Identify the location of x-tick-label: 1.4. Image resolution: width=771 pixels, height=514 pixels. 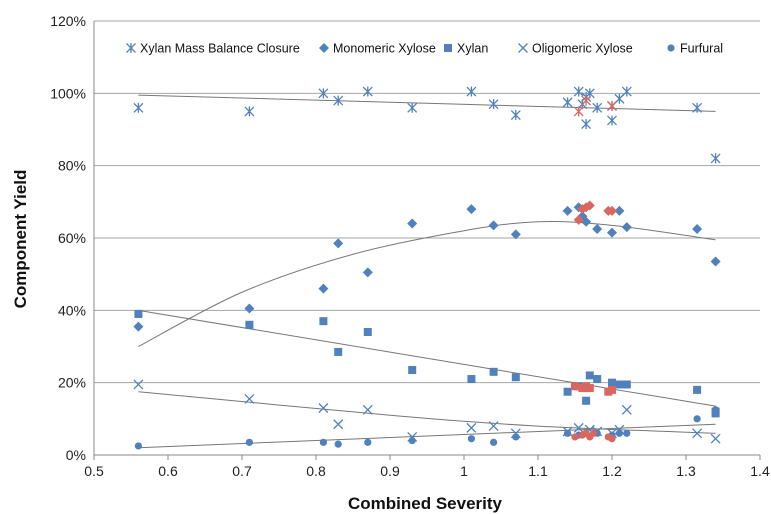
(760, 471).